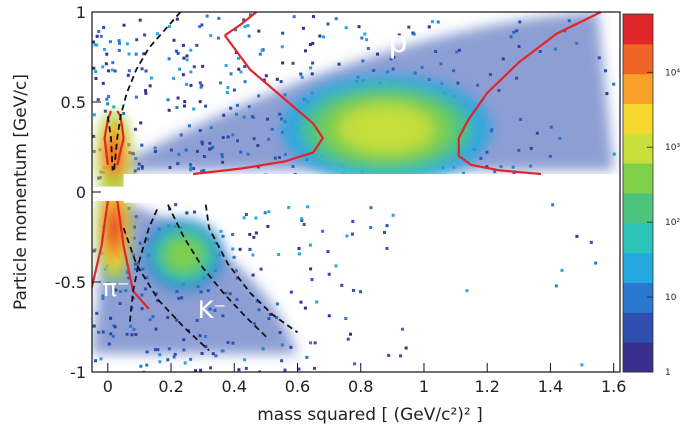 Image resolution: width=680 pixels, height=434 pixels. I want to click on y-tick-label: -0.5, so click(70, 282).